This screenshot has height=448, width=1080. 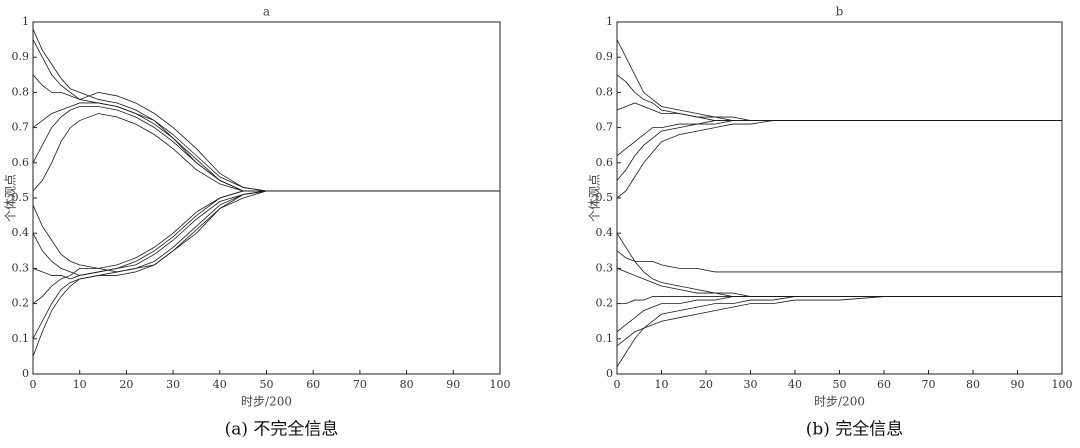 What do you see at coordinates (282, 430) in the screenshot?
I see `caption: (a) 不完全信息` at bounding box center [282, 430].